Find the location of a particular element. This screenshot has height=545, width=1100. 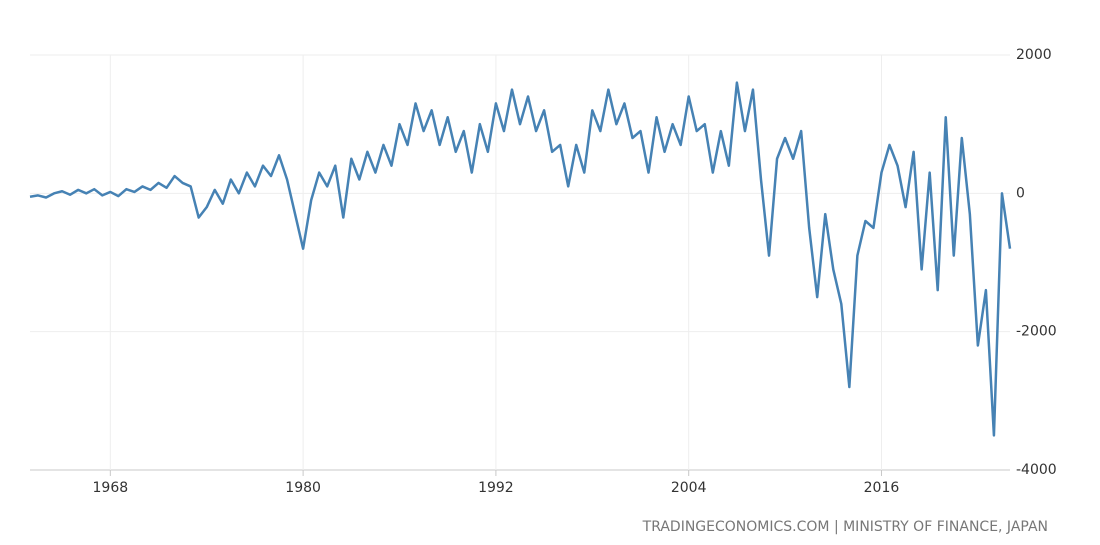

x-tick-label: 2016 is located at coordinates (882, 488).